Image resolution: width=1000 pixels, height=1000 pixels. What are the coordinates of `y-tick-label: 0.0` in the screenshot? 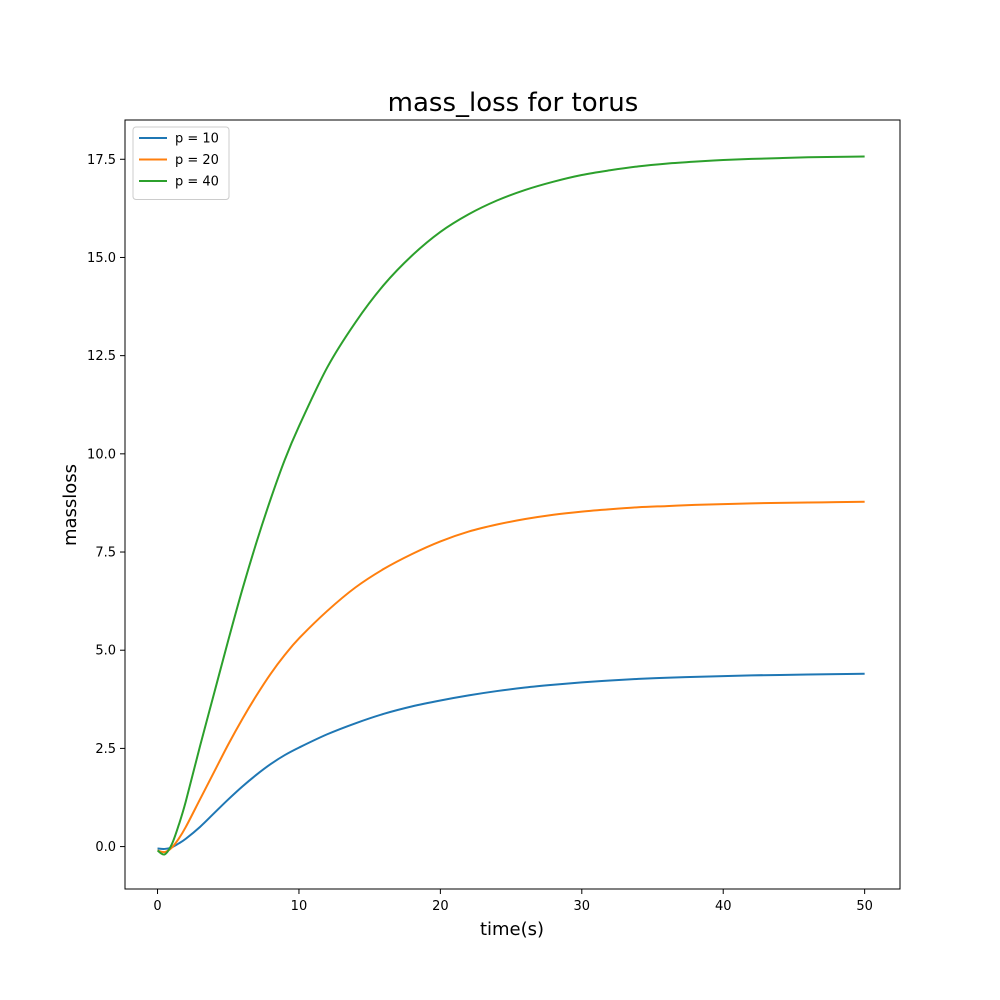 It's located at (105, 847).